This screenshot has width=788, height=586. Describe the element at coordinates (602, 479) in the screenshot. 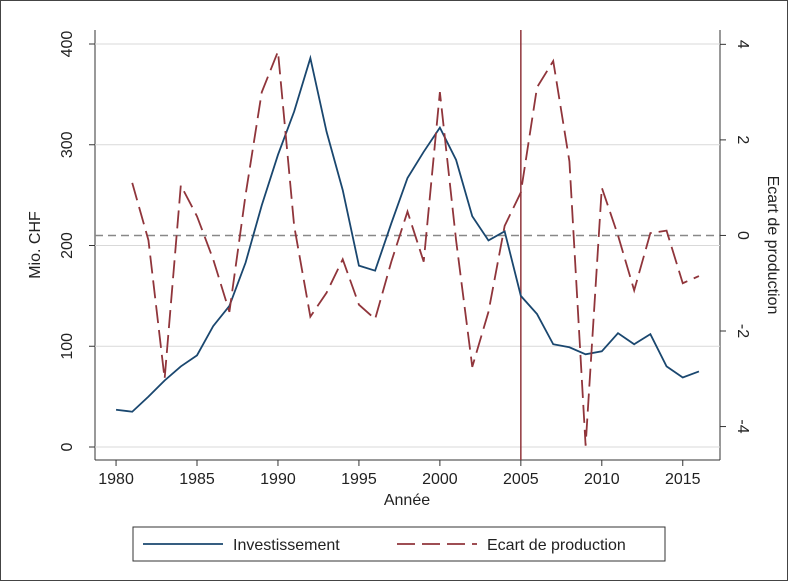

I see `x-tick-label: 2010` at that location.